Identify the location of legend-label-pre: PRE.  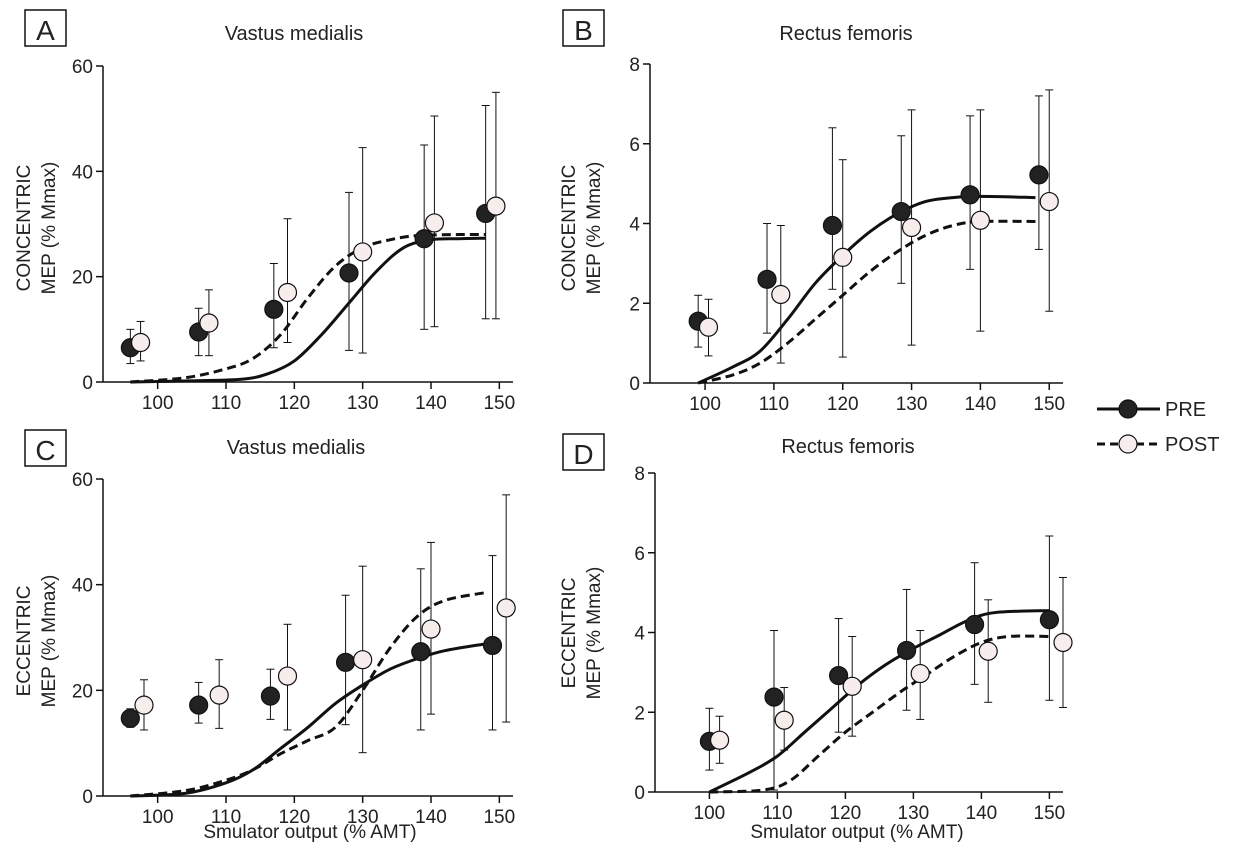
(1185, 410).